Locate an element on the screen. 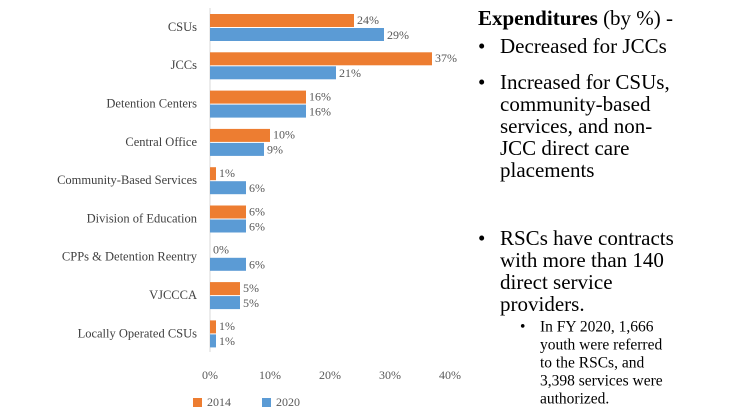 This screenshot has width=732, height=414. sub-bullet-line: to the RSCs, and is located at coordinates (592, 363).